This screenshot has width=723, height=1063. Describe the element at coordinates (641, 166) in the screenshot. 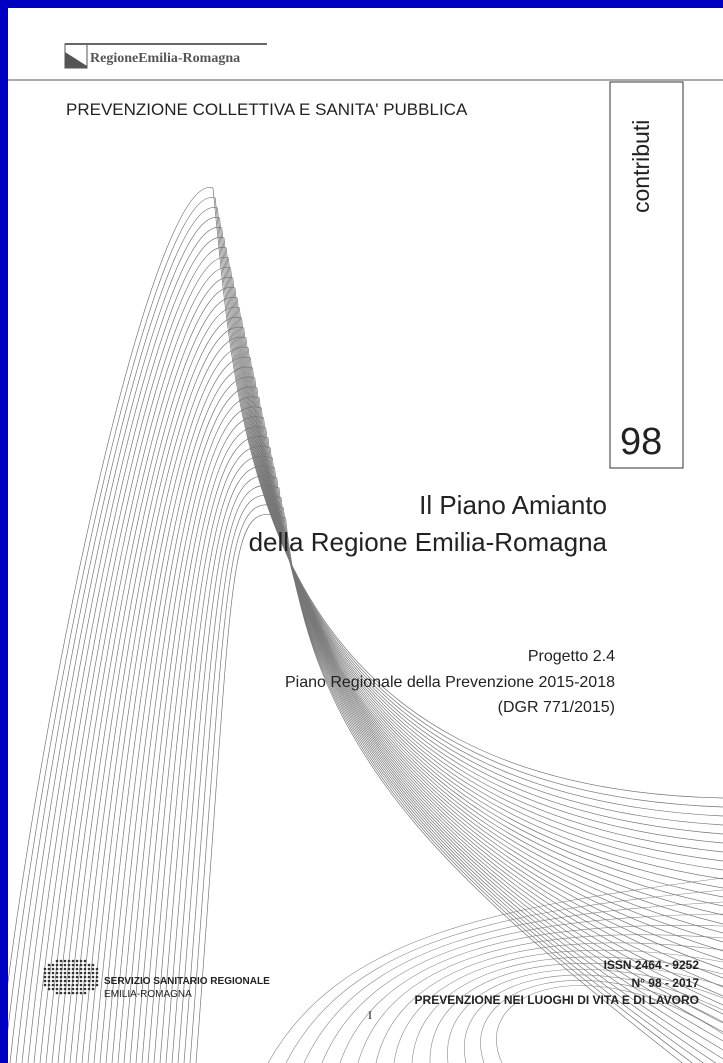

I see `collection: contributi` at that location.